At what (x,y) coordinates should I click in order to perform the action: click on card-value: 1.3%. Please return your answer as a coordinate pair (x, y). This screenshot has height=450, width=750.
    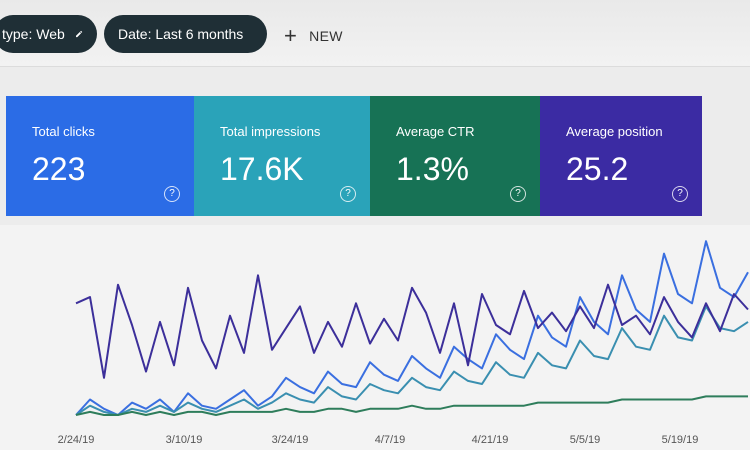
    Looking at the image, I should click on (432, 169).